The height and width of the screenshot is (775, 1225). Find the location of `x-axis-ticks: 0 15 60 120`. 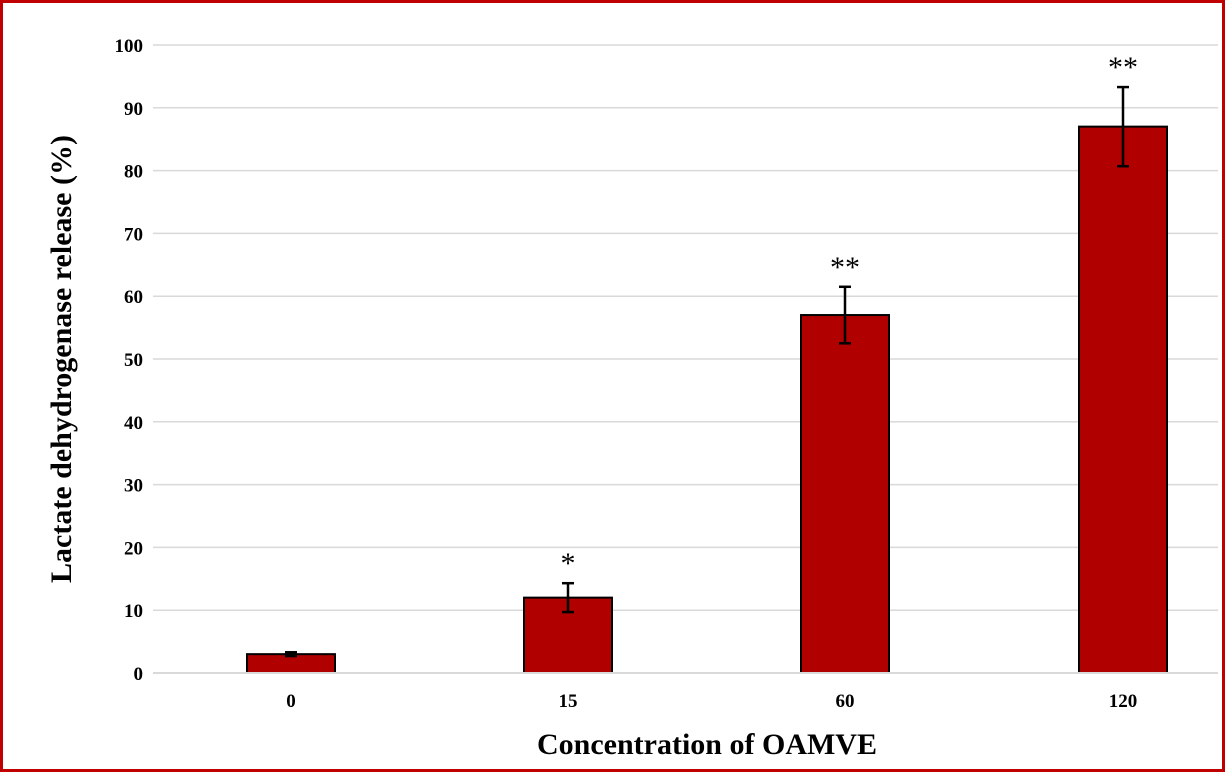

x-axis-ticks: 0 15 60 120 is located at coordinates (711, 701).